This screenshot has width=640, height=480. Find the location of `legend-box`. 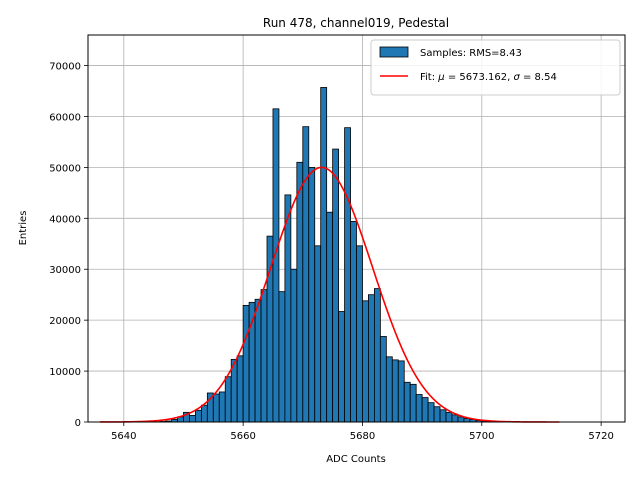

legend-box is located at coordinates (495, 67).